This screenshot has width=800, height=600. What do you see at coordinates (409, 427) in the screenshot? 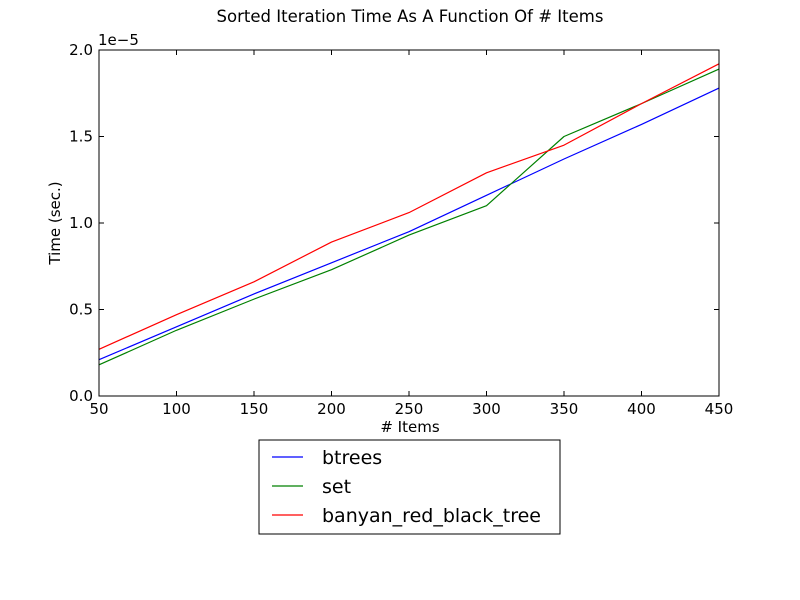
I see `x-axis-label: # Items` at bounding box center [409, 427].